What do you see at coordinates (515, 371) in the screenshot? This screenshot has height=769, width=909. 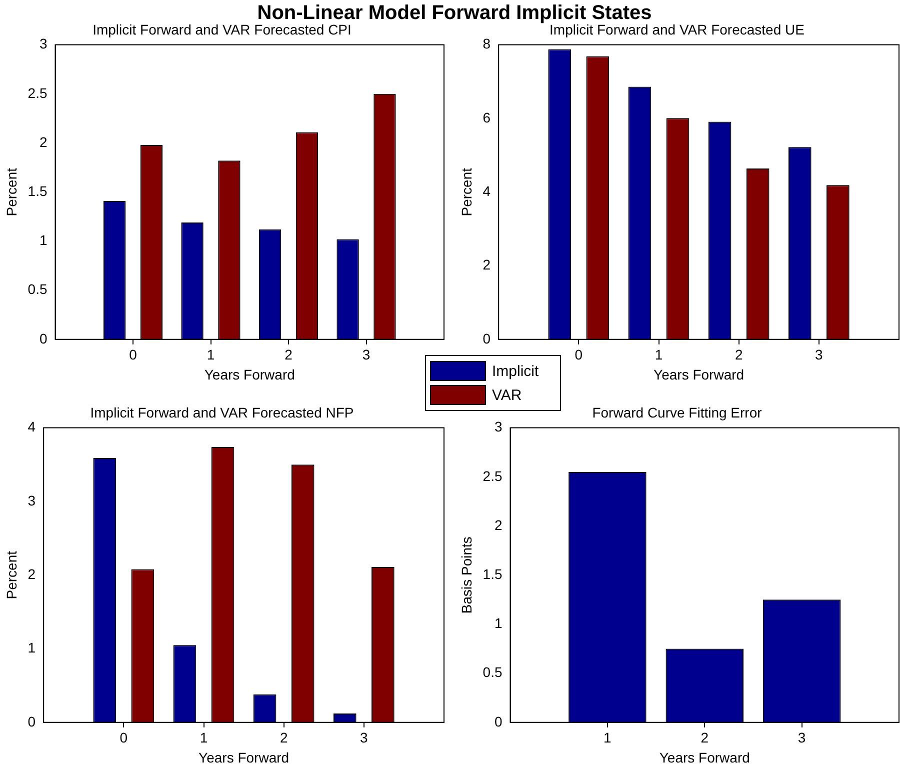 I see `legend-label: Implicit` at bounding box center [515, 371].